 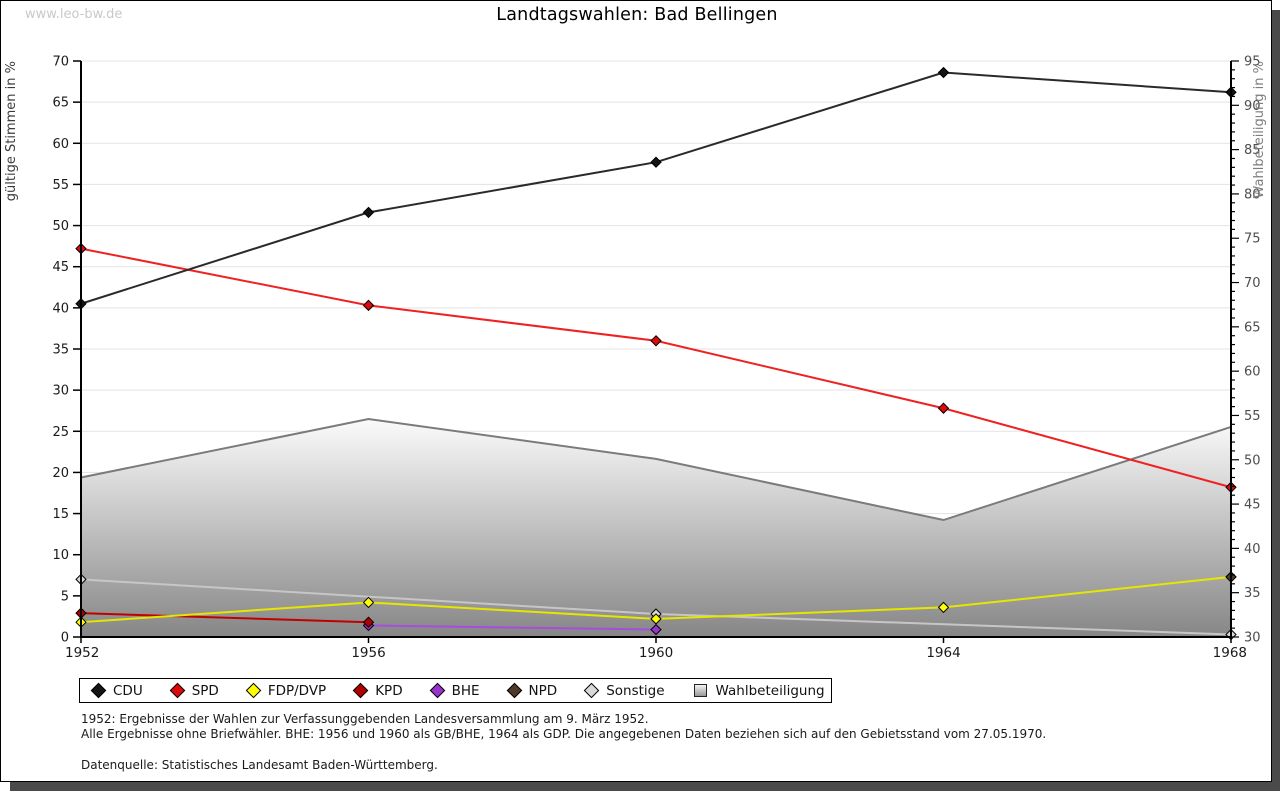 I want to click on left-axis-tick-label: 35, so click(x=60, y=350).